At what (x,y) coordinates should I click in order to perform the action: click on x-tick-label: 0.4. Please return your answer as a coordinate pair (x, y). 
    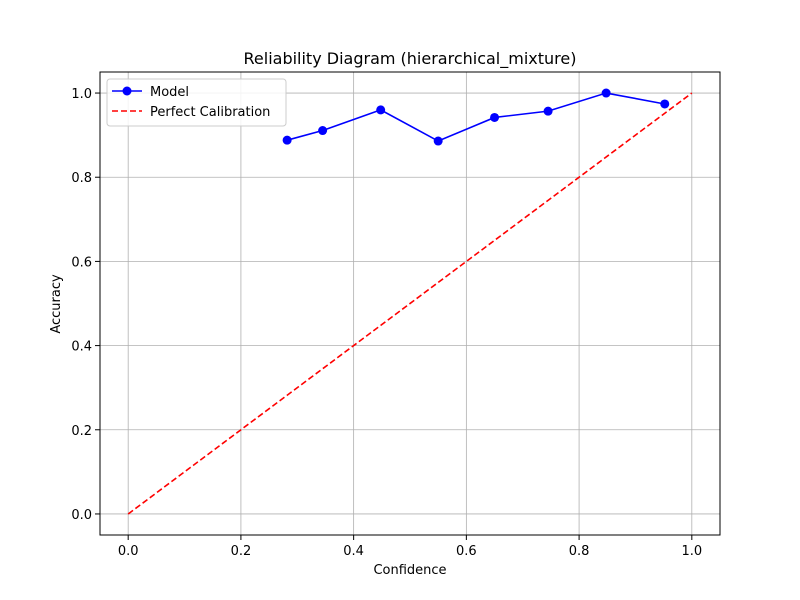
    Looking at the image, I should click on (353, 551).